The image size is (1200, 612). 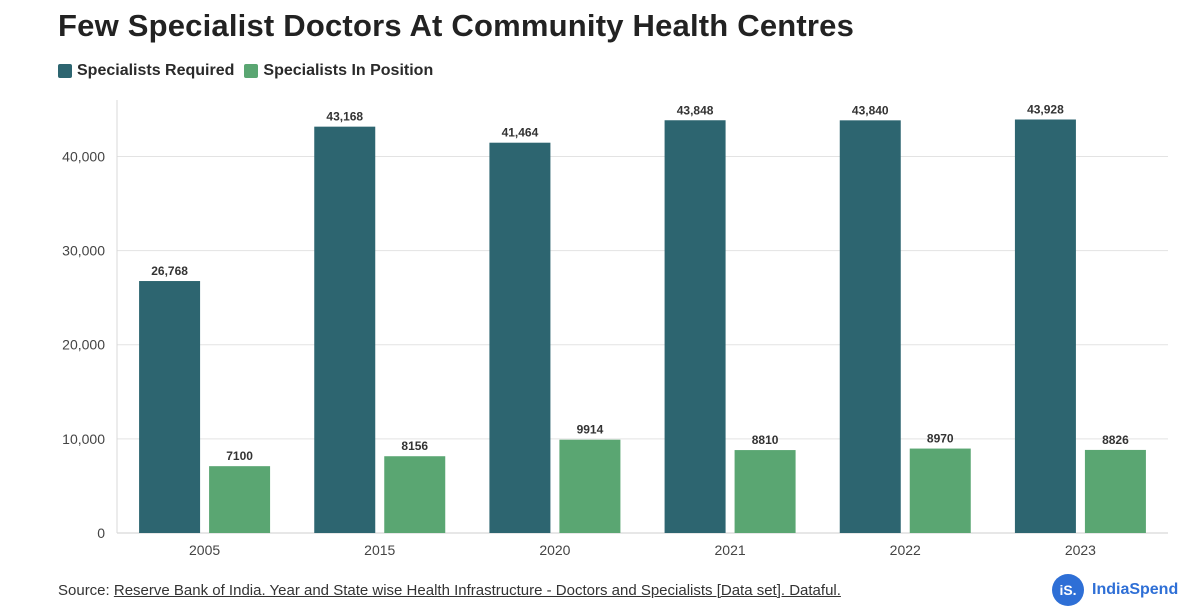 I want to click on x-tick-label: 2020, so click(x=554, y=550).